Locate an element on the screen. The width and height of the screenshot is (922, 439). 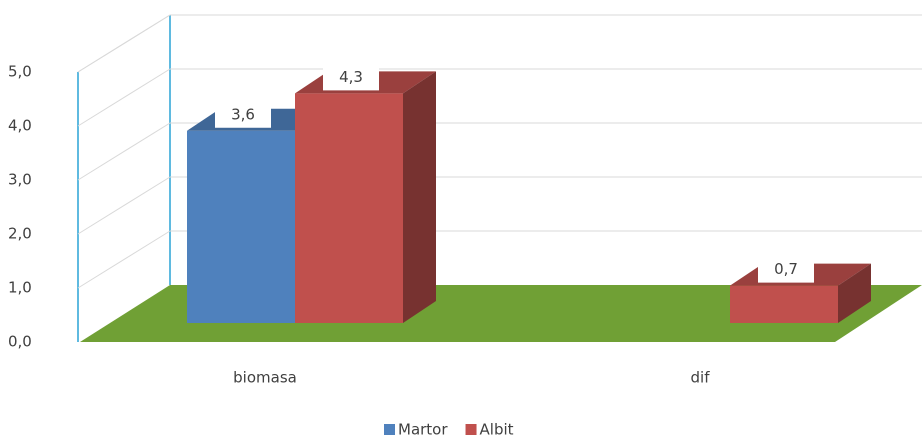
value-label: 0,7 is located at coordinates (786, 269).